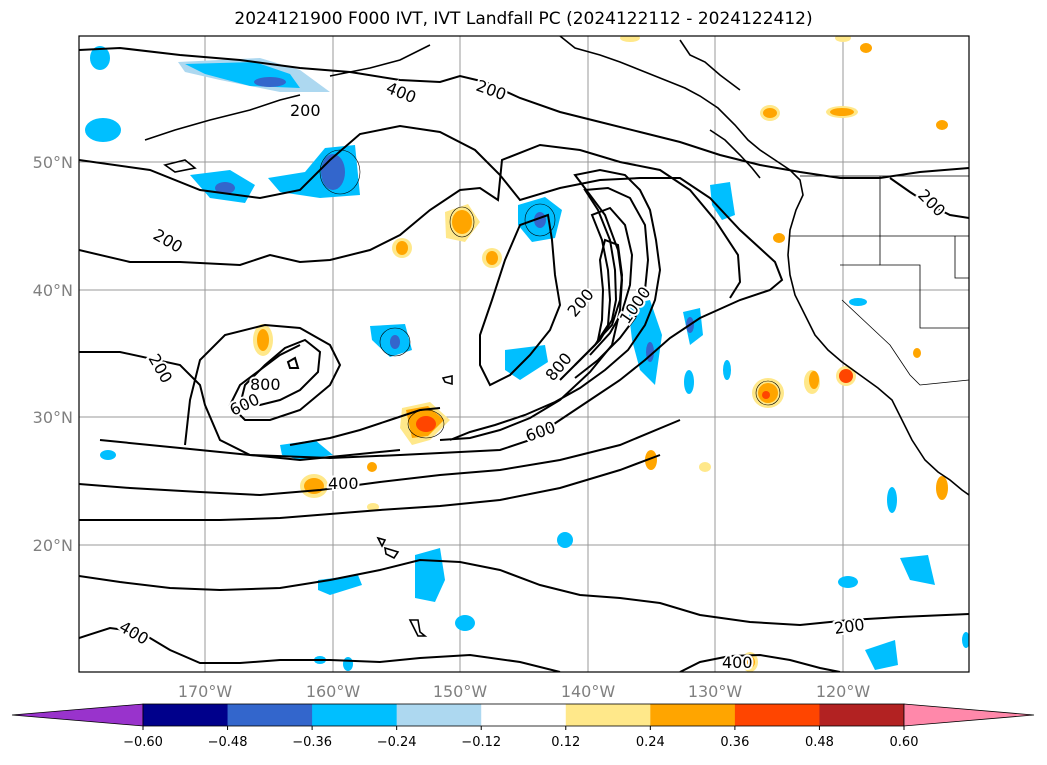 The width and height of the screenshot is (1047, 765). What do you see at coordinates (228, 742) in the screenshot?
I see `colorbar-tick-label: −0.48` at bounding box center [228, 742].